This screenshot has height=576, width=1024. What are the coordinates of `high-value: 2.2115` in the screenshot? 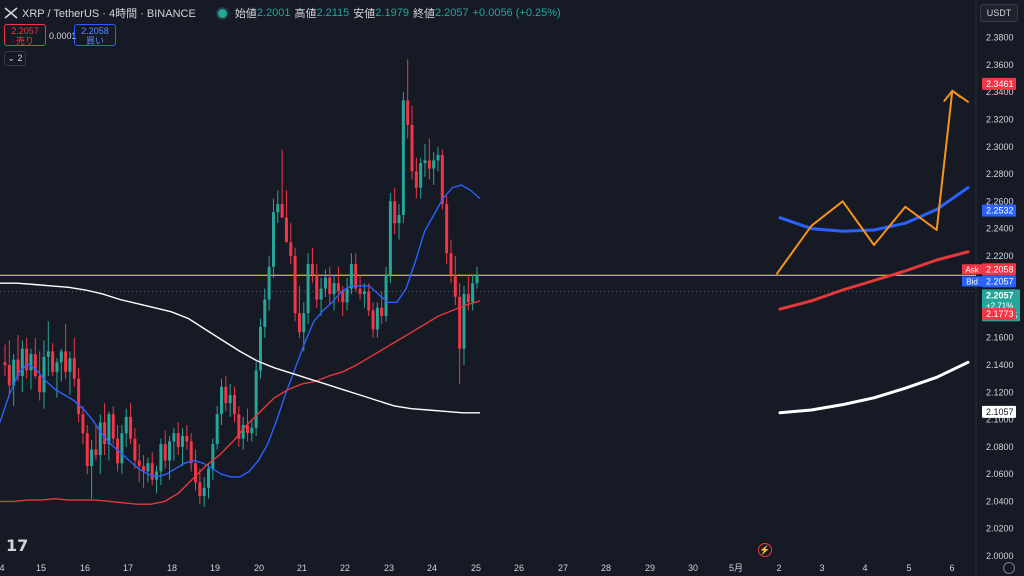 It's located at (333, 13).